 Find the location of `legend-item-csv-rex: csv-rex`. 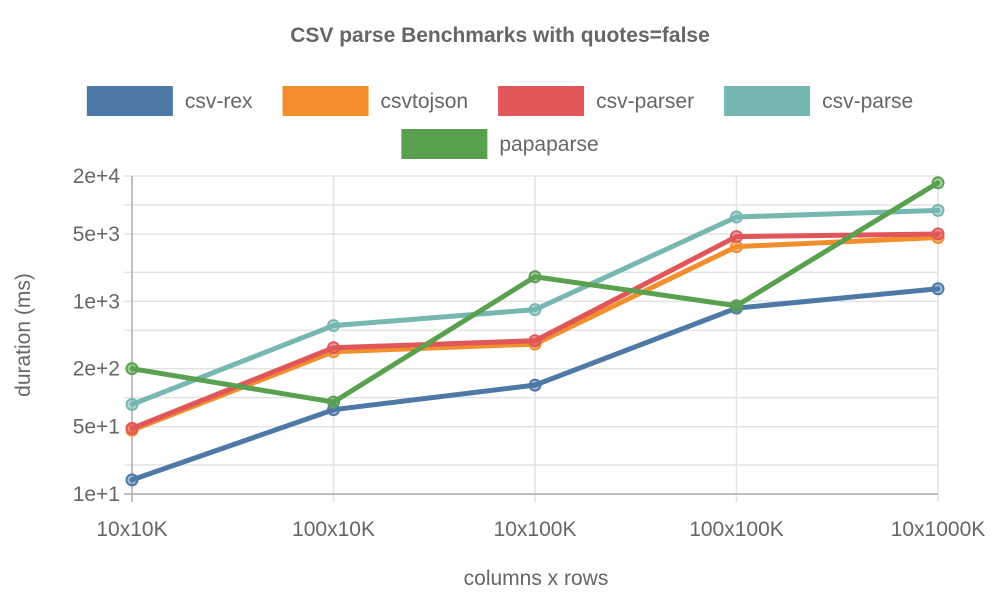

legend-item-csv-rex: csv-rex is located at coordinates (169, 101).